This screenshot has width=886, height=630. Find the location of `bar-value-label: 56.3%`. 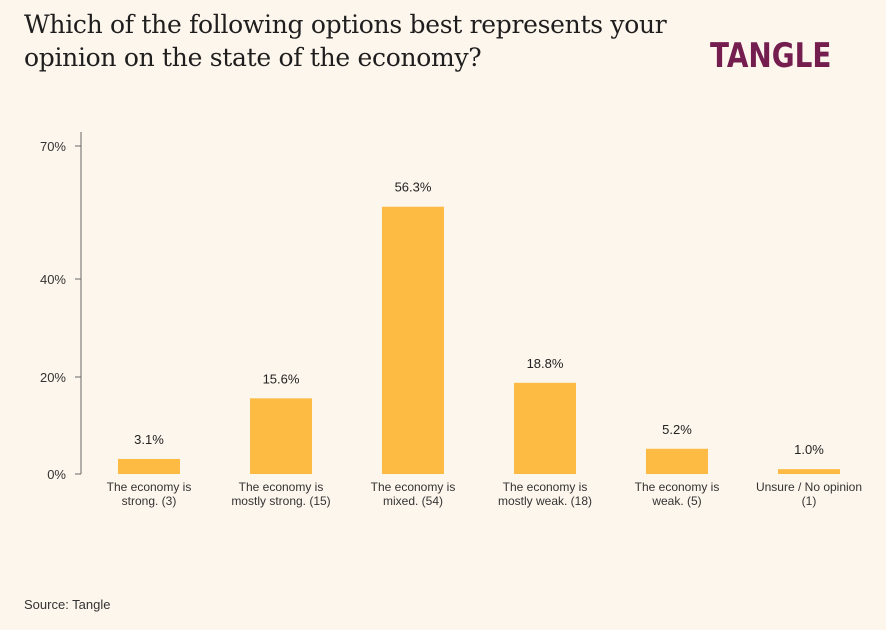

bar-value-label: 56.3% is located at coordinates (413, 187).